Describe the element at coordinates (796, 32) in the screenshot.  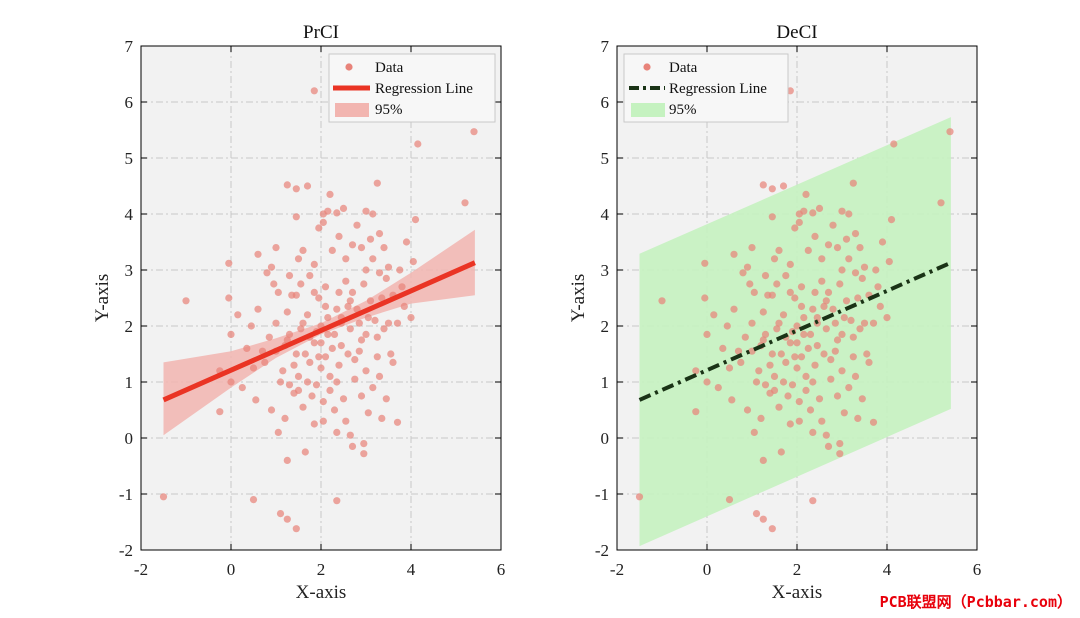
I see `panel-title: DeCI` at that location.